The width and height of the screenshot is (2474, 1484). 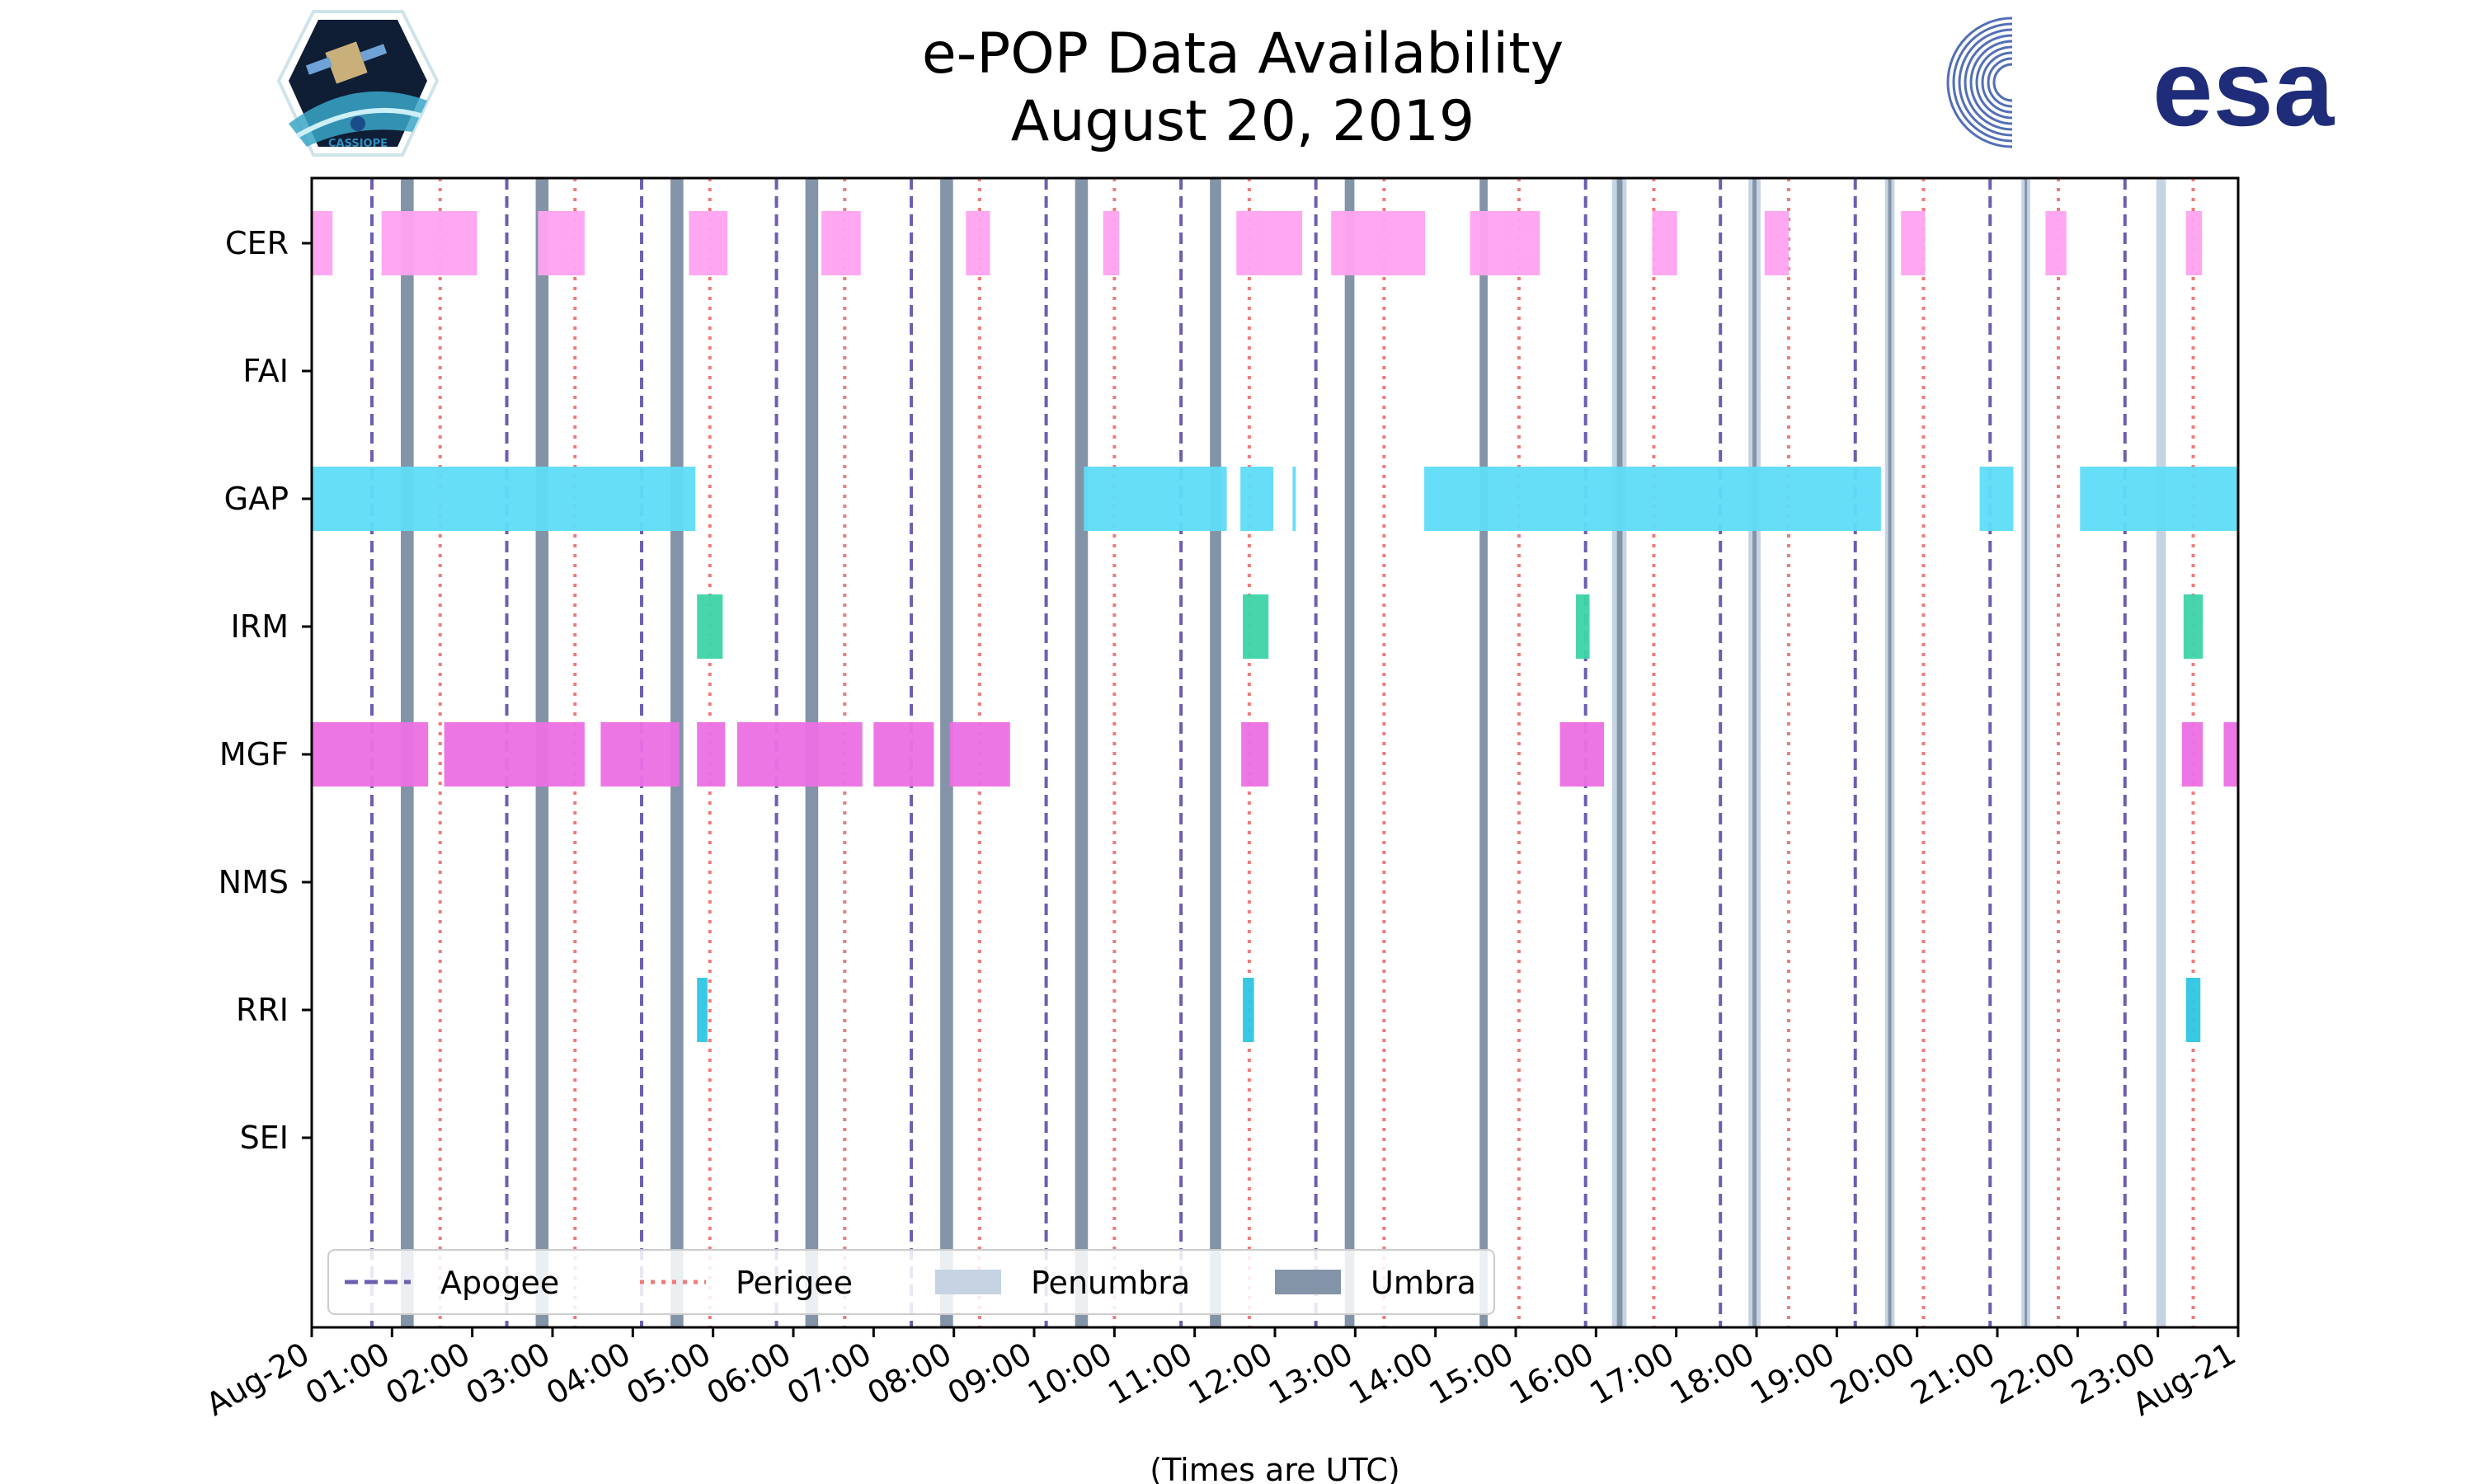 I want to click on x-tick-label: 22:00, so click(x=2033, y=1374).